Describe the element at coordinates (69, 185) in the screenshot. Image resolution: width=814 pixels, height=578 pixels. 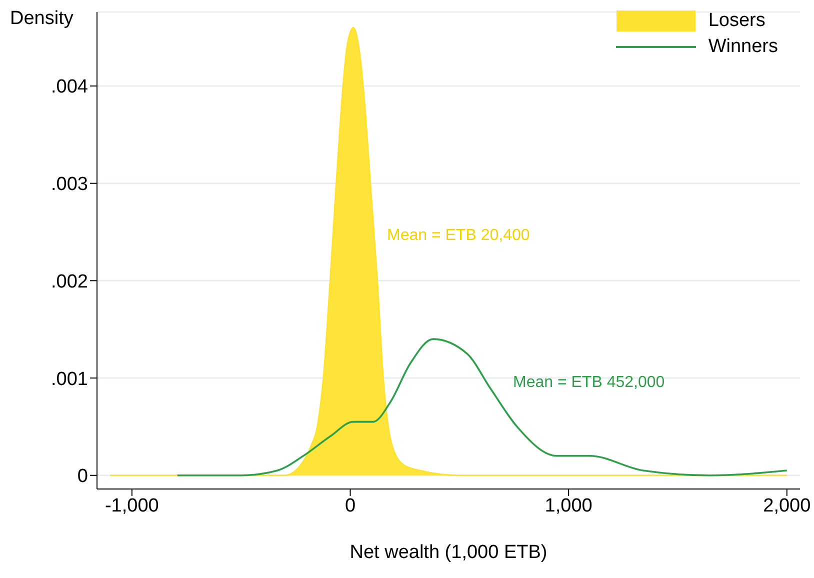
I see `y-tick-label: .003` at that location.